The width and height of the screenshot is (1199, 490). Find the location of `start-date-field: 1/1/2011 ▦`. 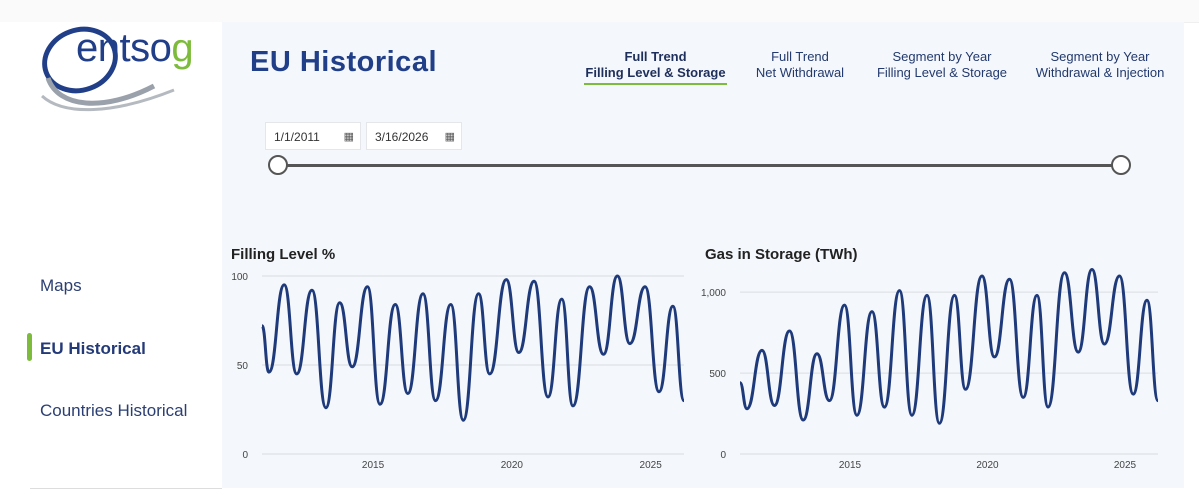

start-date-field: 1/1/2011 ▦ is located at coordinates (313, 136).